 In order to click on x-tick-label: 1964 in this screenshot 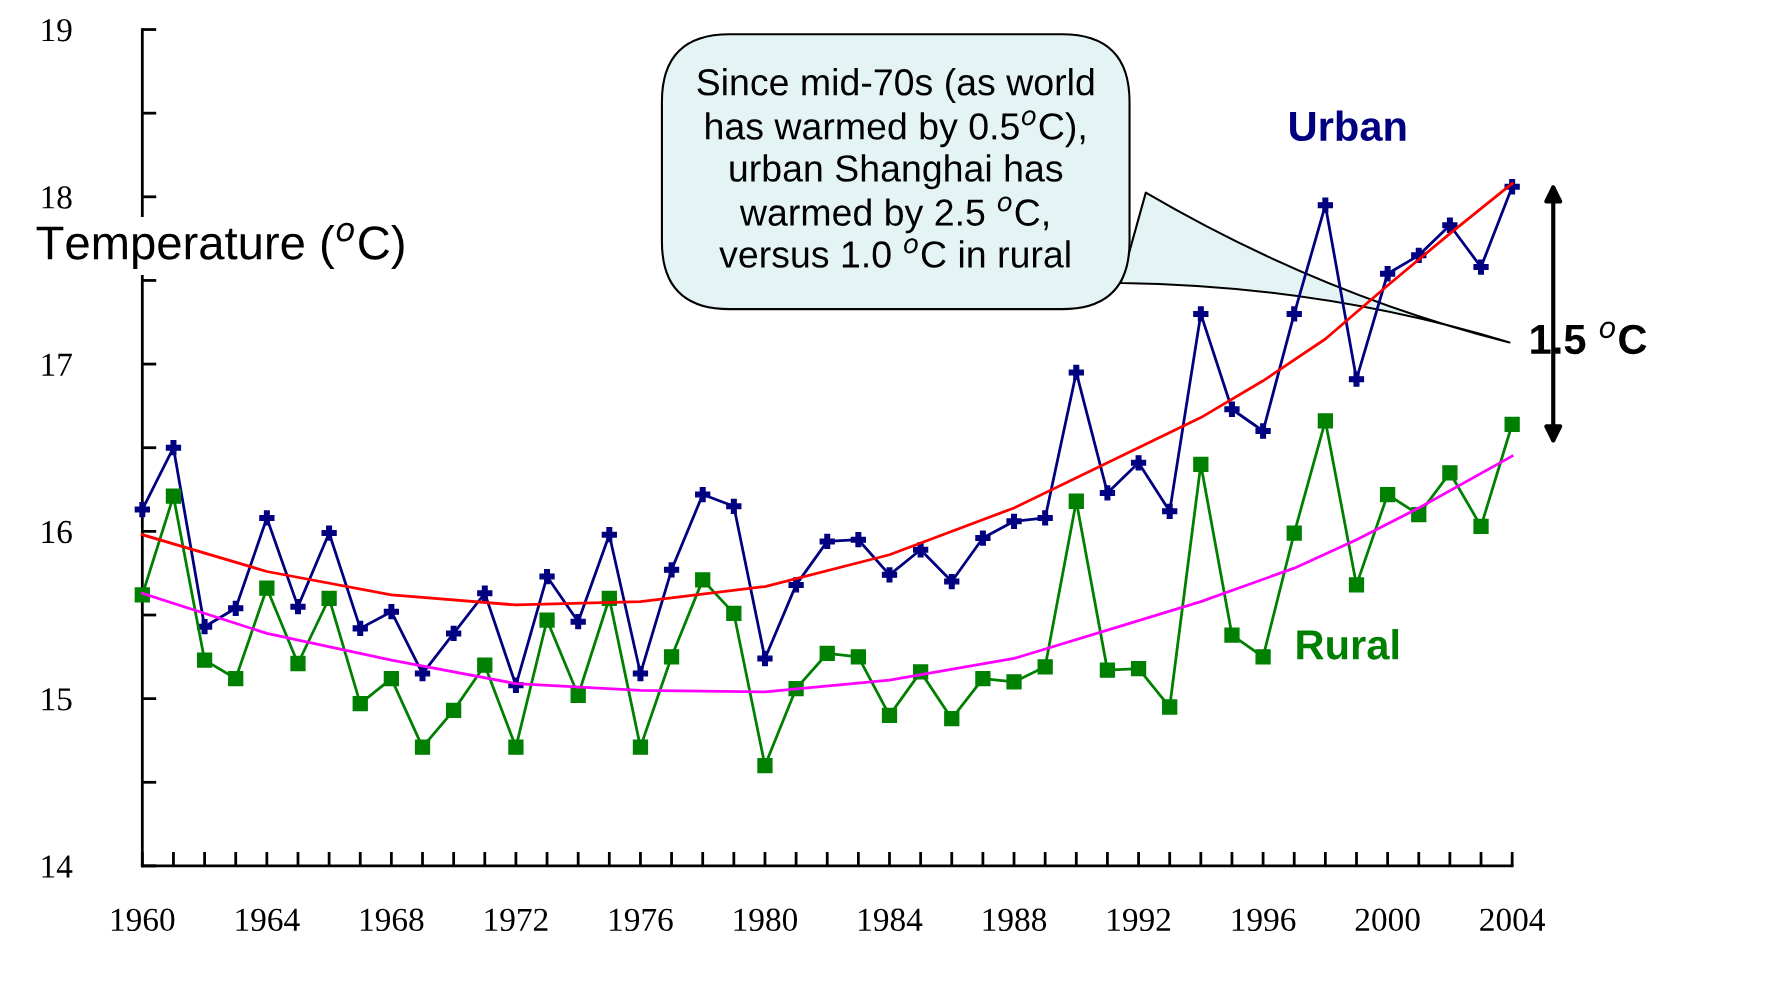, I will do `click(268, 920)`.